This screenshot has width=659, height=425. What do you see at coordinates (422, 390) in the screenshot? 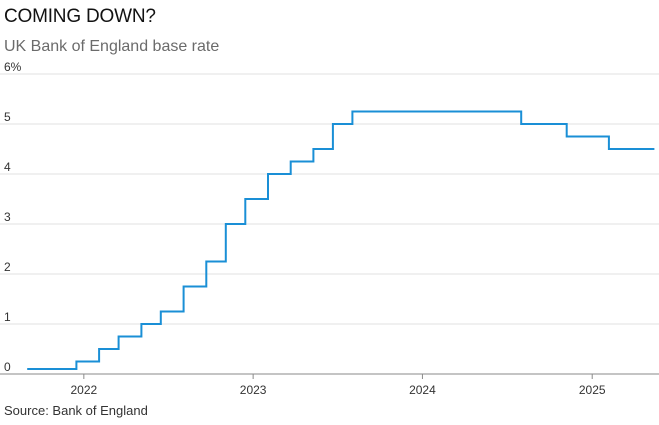
I see `x-tick-label: 2024` at bounding box center [422, 390].